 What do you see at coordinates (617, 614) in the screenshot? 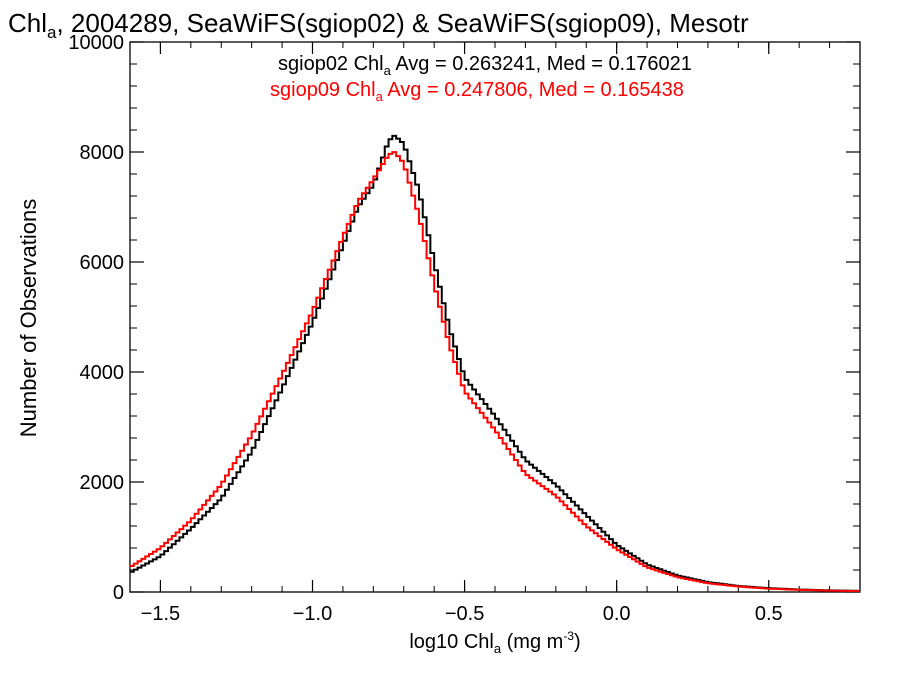
I see `x-tick-label: 0.0` at bounding box center [617, 614].